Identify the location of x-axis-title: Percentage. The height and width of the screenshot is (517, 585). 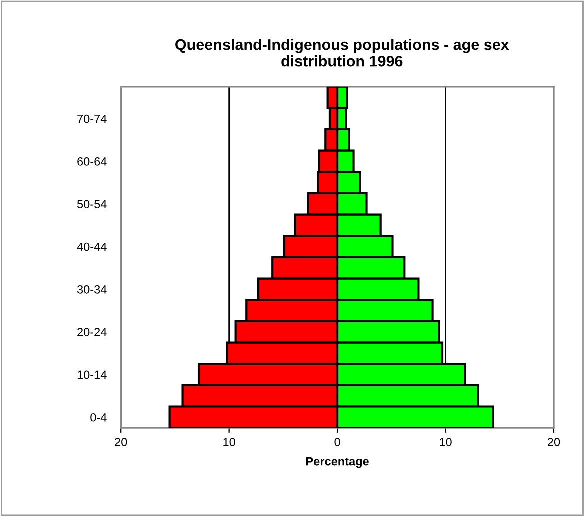
(337, 463).